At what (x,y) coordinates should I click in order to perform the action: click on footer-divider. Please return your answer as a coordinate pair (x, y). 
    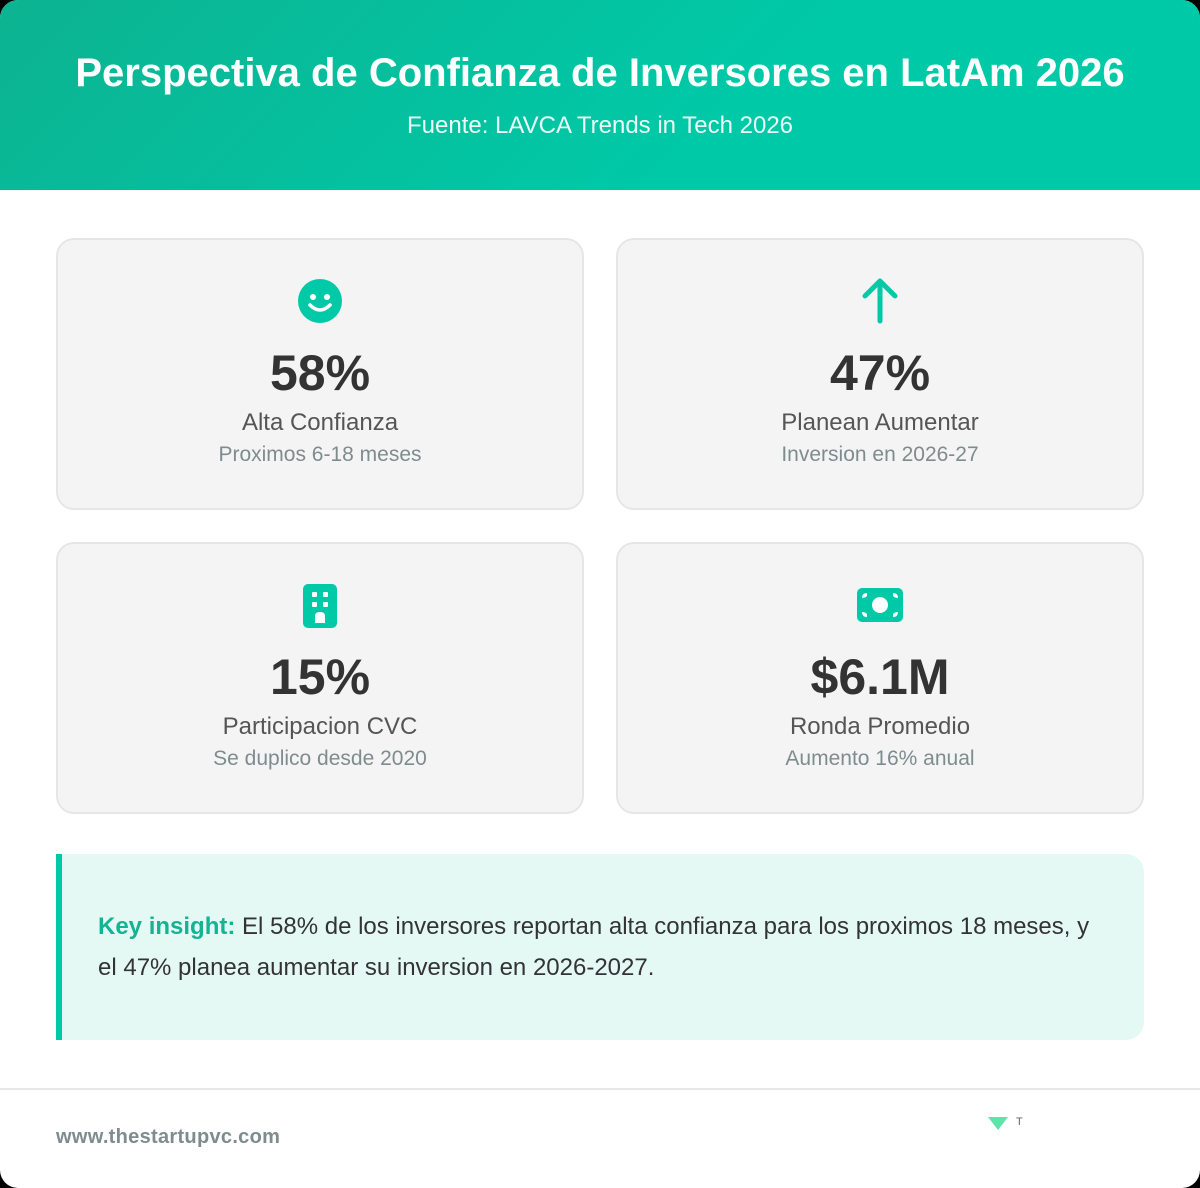
    Looking at the image, I should click on (600, 1089).